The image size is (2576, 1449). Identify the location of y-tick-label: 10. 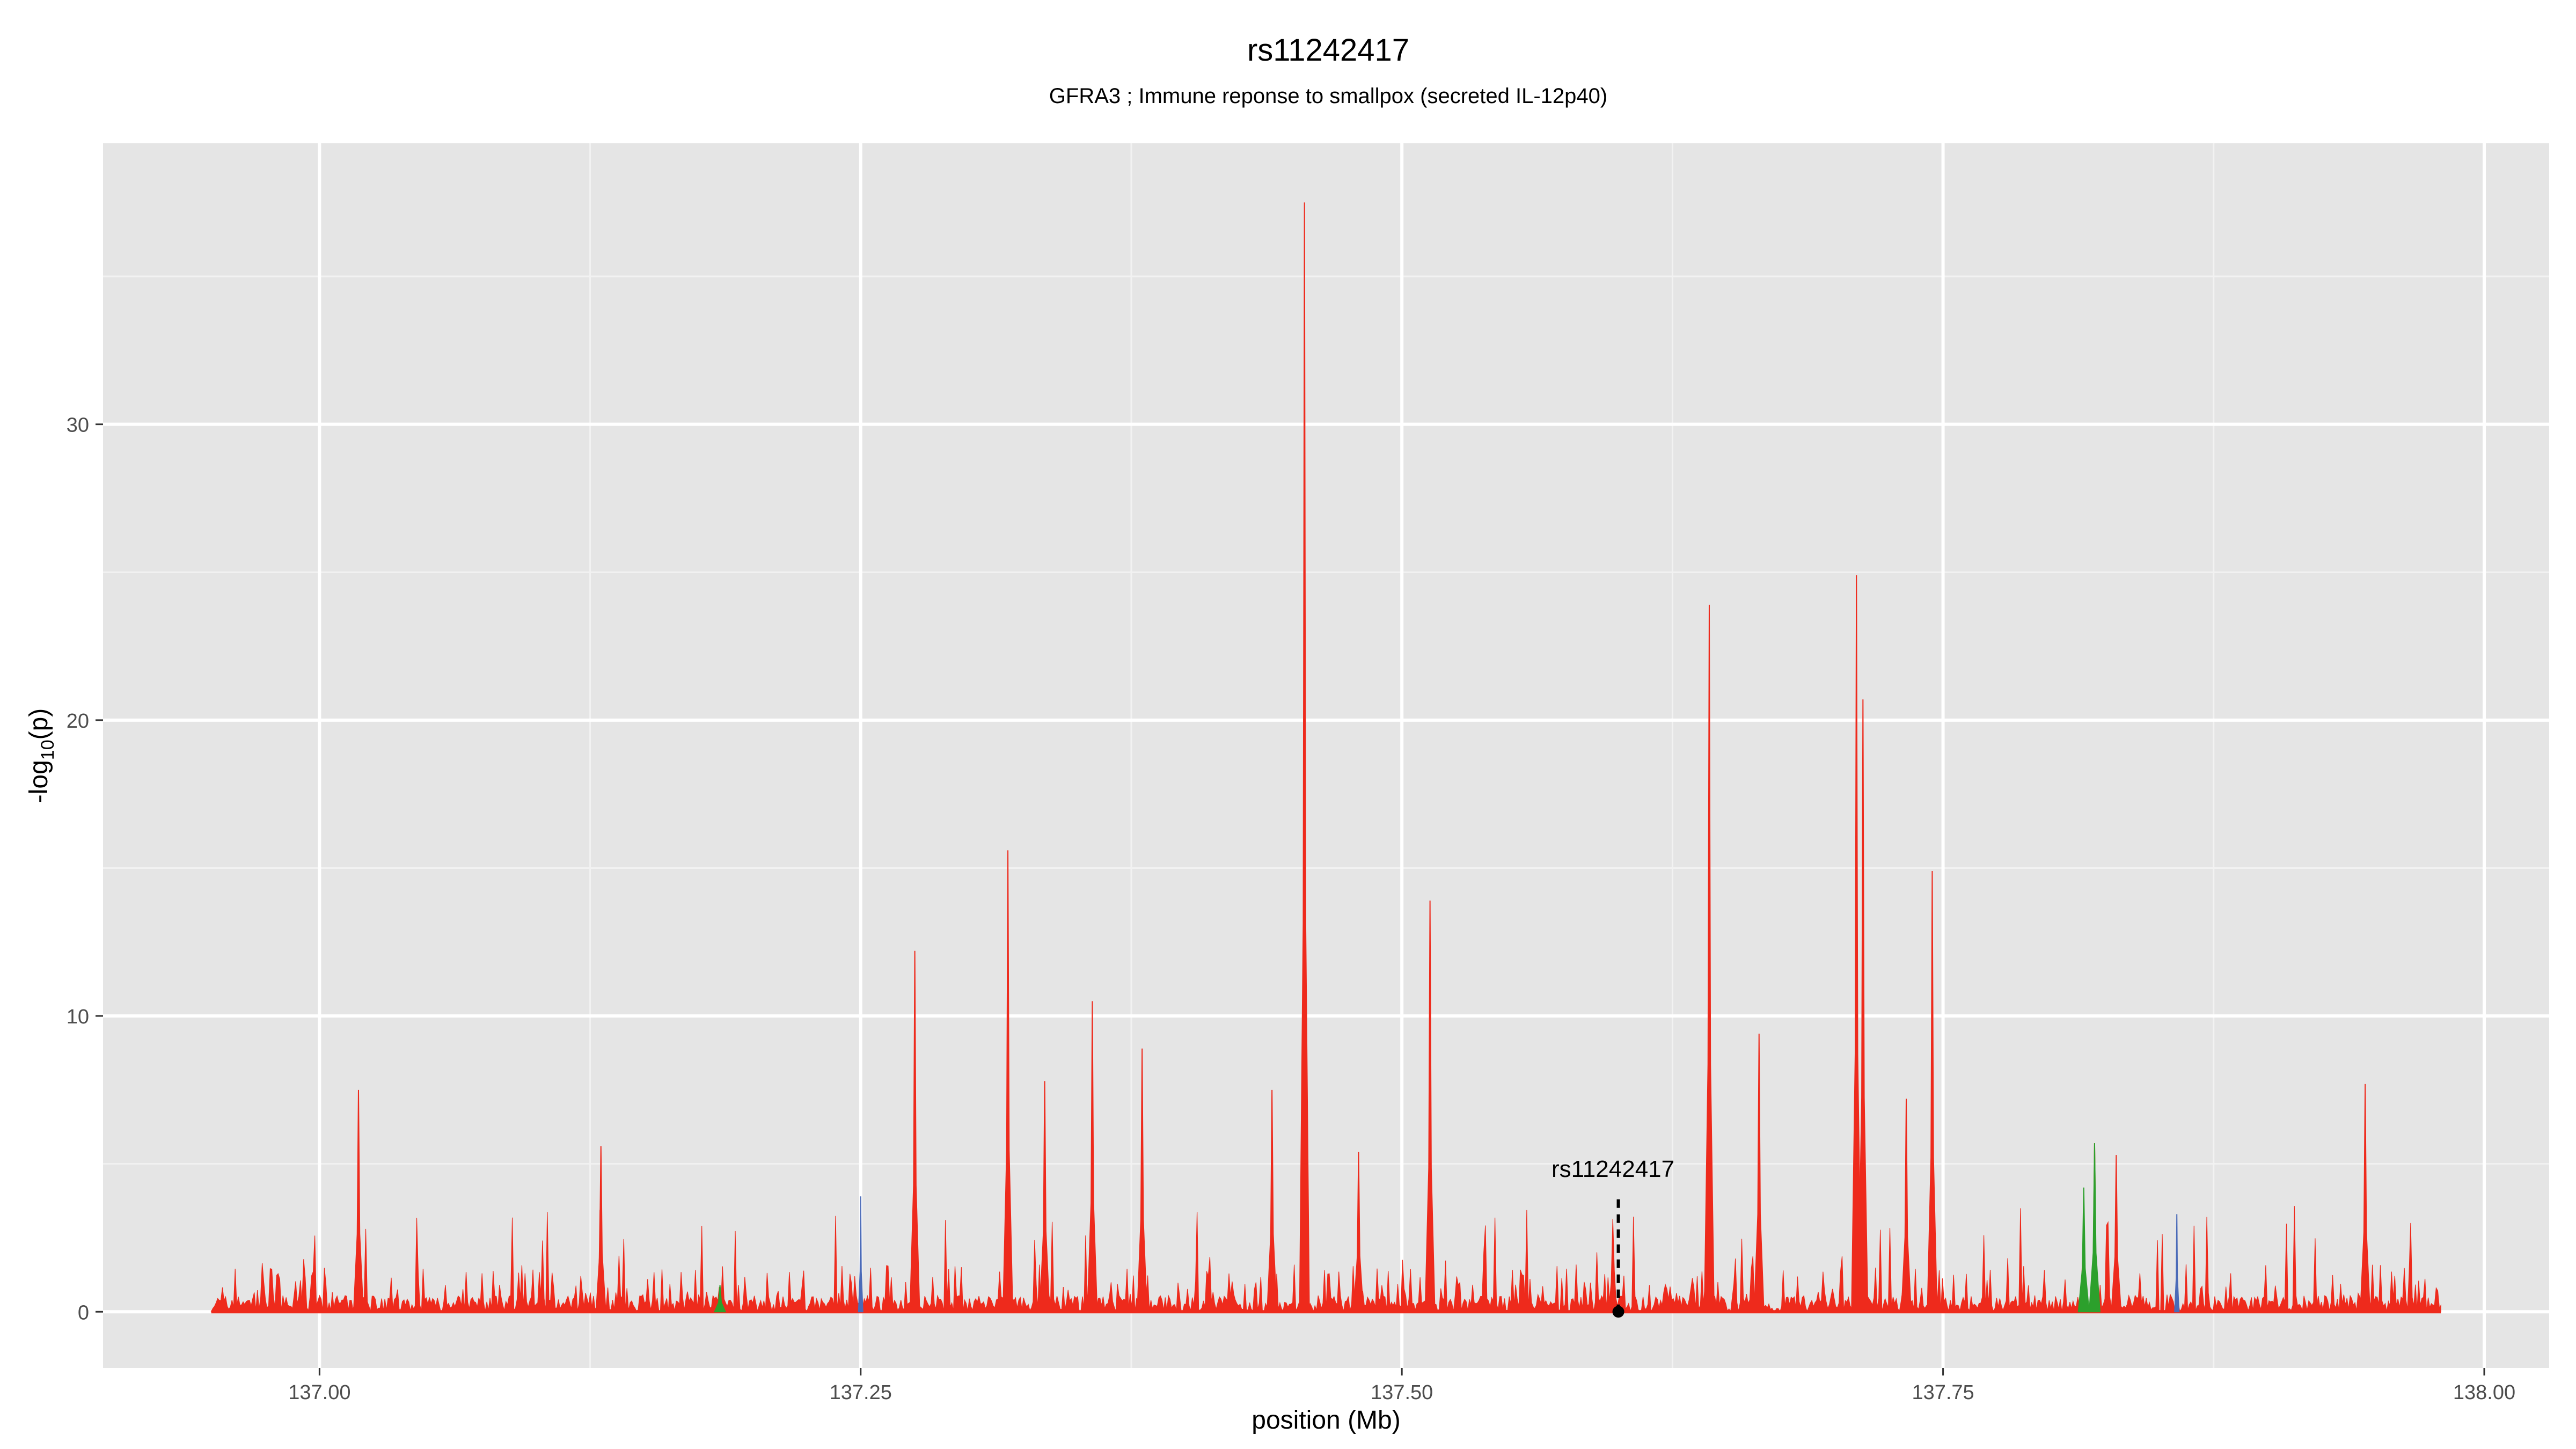
(78, 1017).